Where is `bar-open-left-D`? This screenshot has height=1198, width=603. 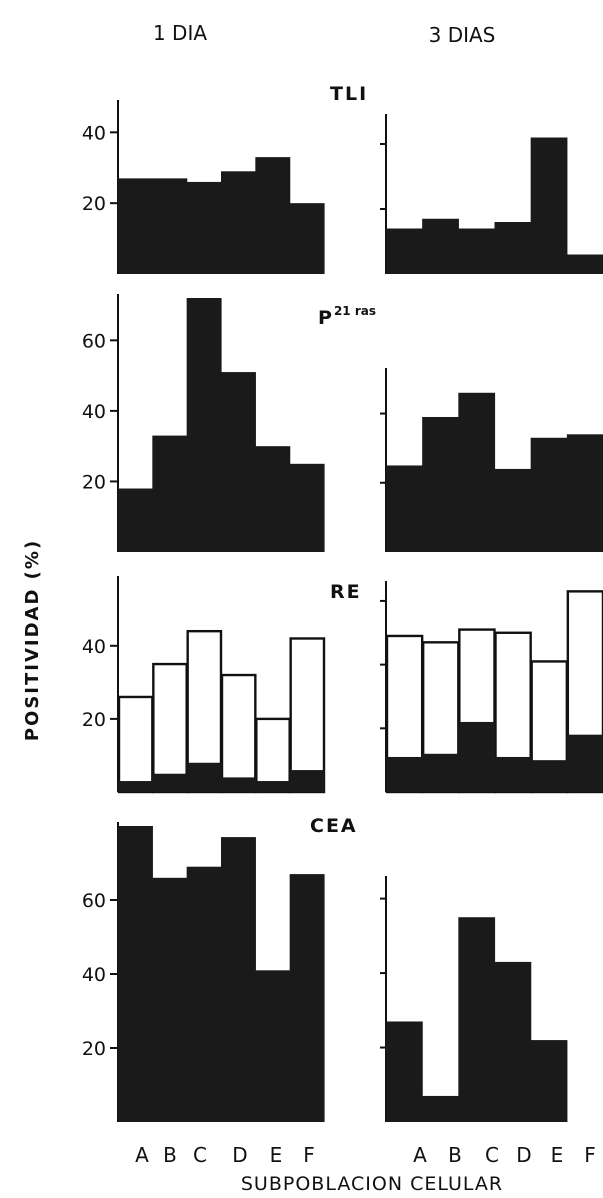 bar-open-left-D is located at coordinates (238, 733).